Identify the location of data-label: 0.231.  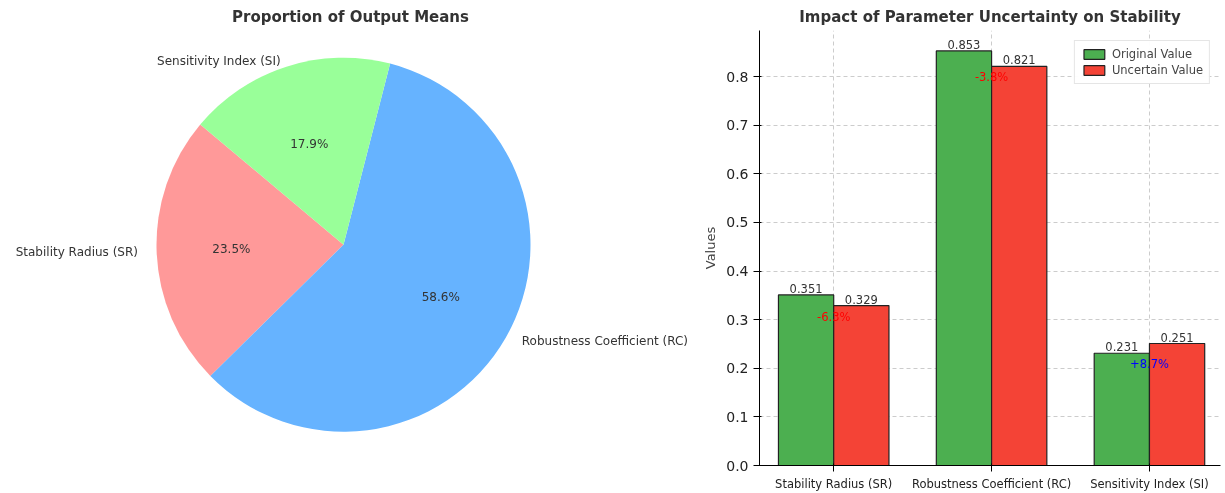
(1122, 347).